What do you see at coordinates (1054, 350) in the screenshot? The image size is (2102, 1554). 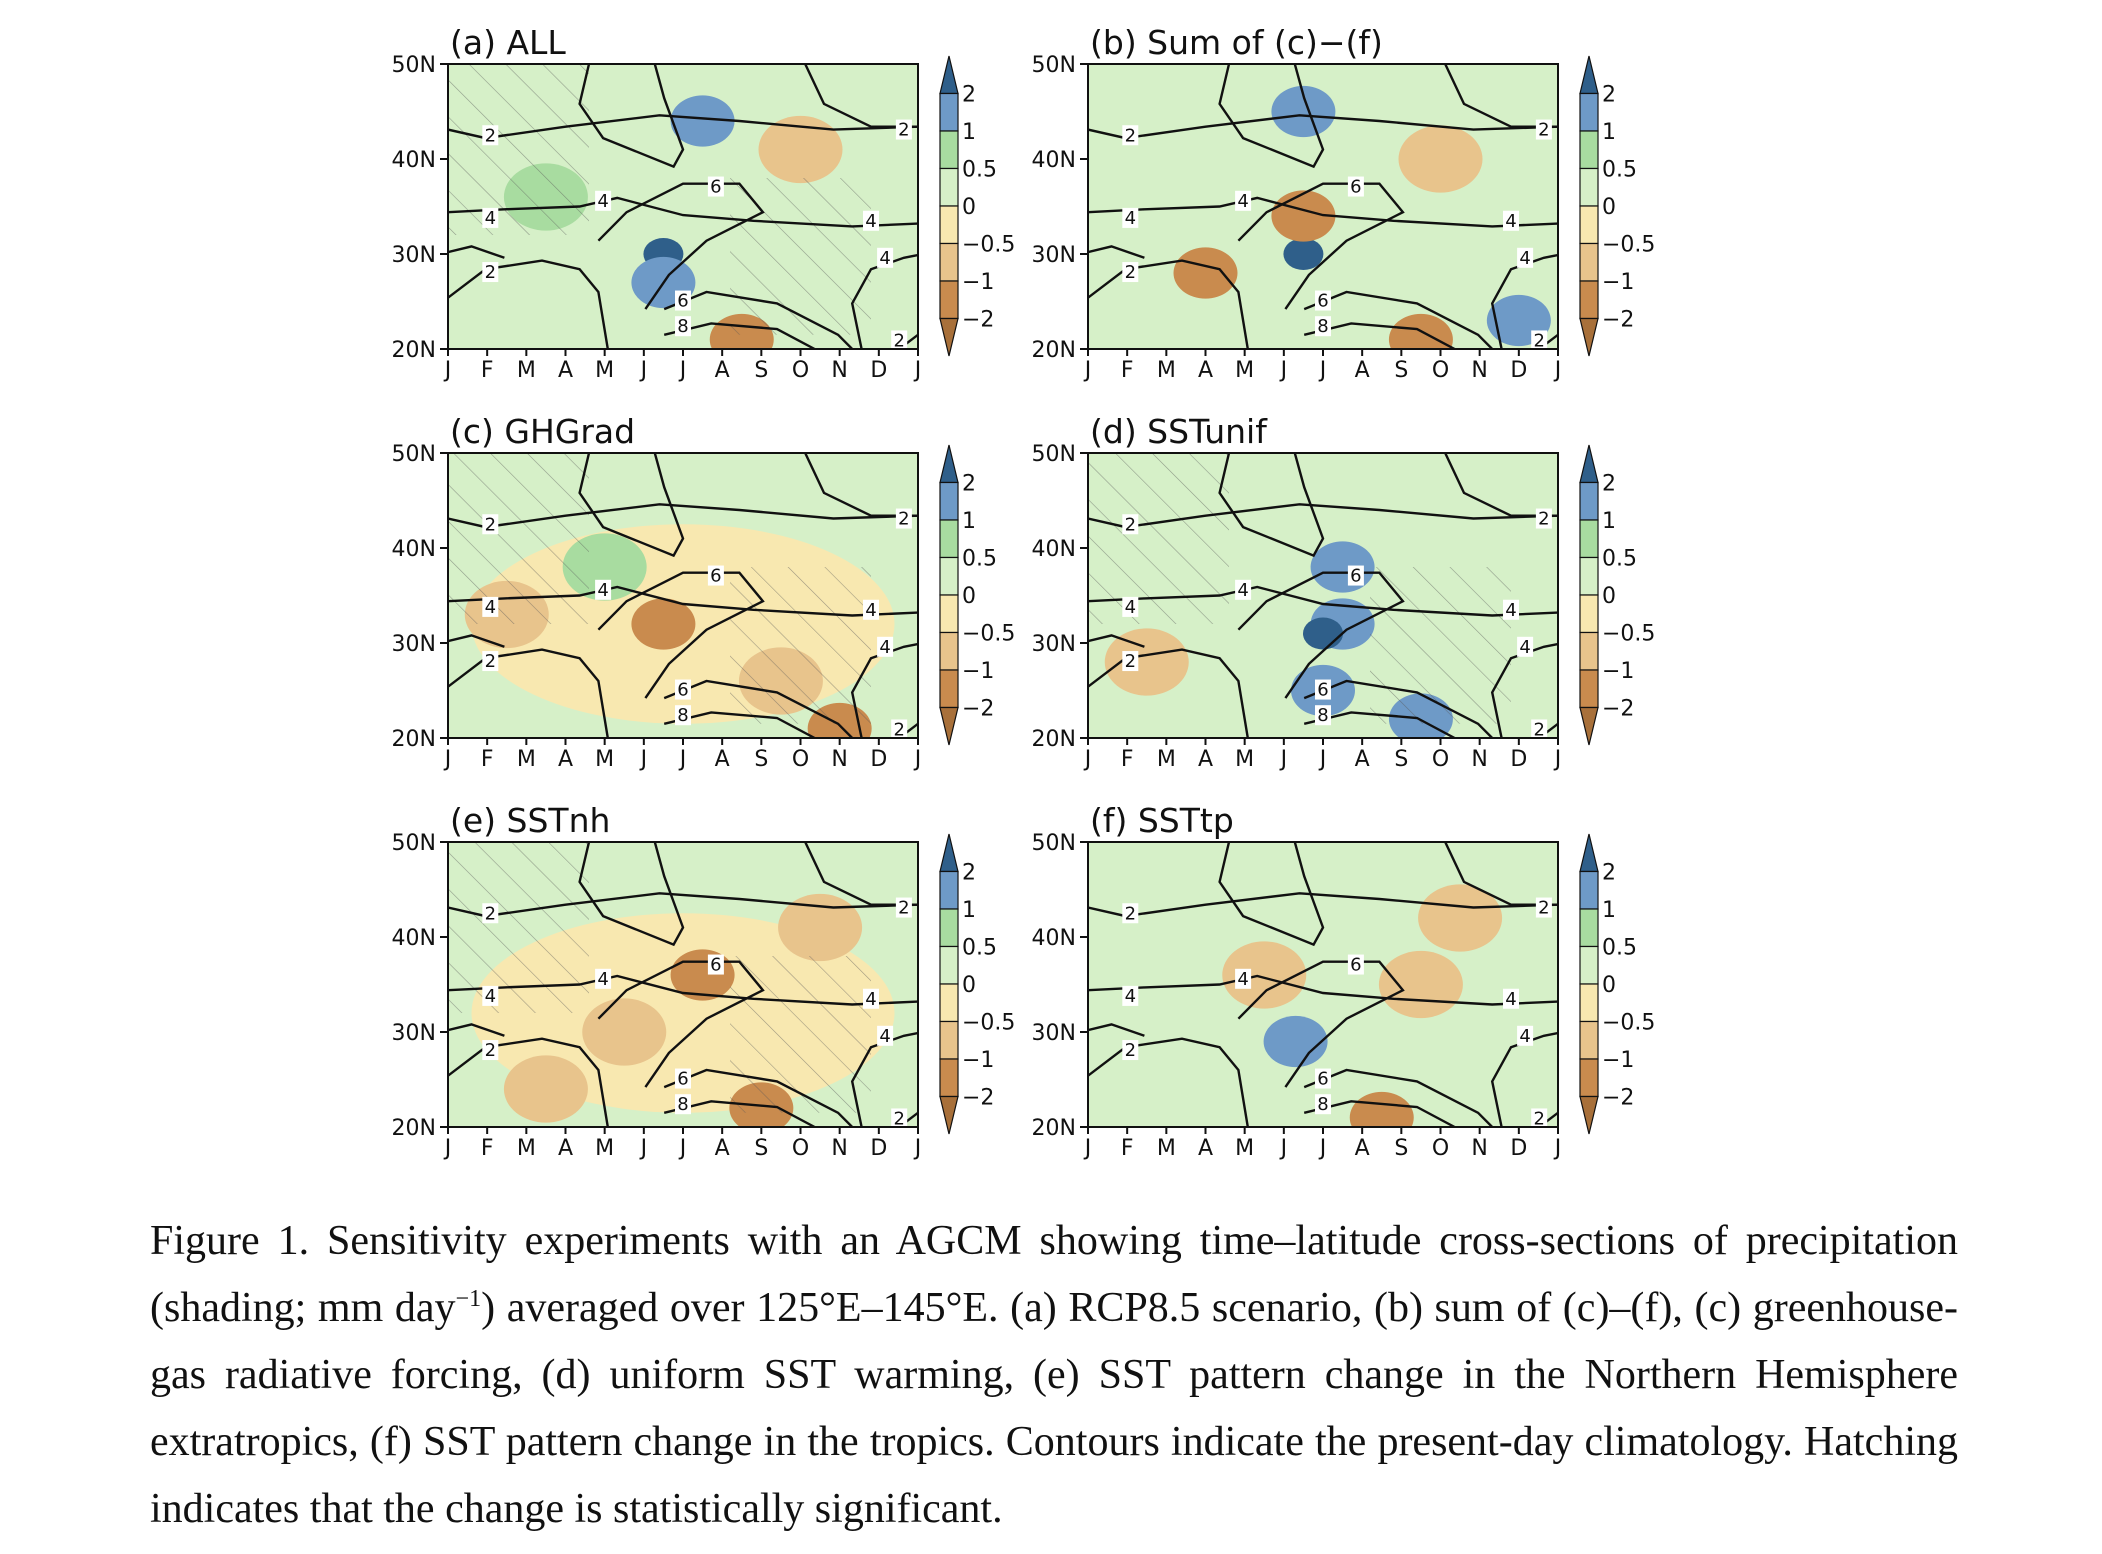 I see `panel-b-ylabel-3: 20N` at bounding box center [1054, 350].